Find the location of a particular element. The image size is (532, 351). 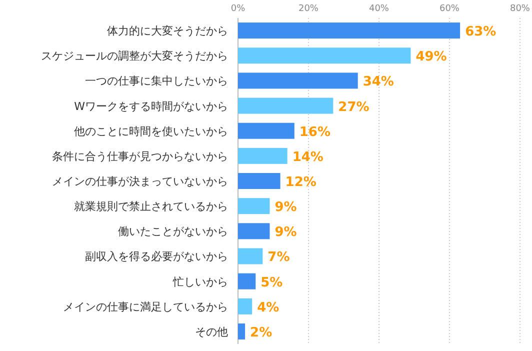

data-label: 16% is located at coordinates (315, 132).